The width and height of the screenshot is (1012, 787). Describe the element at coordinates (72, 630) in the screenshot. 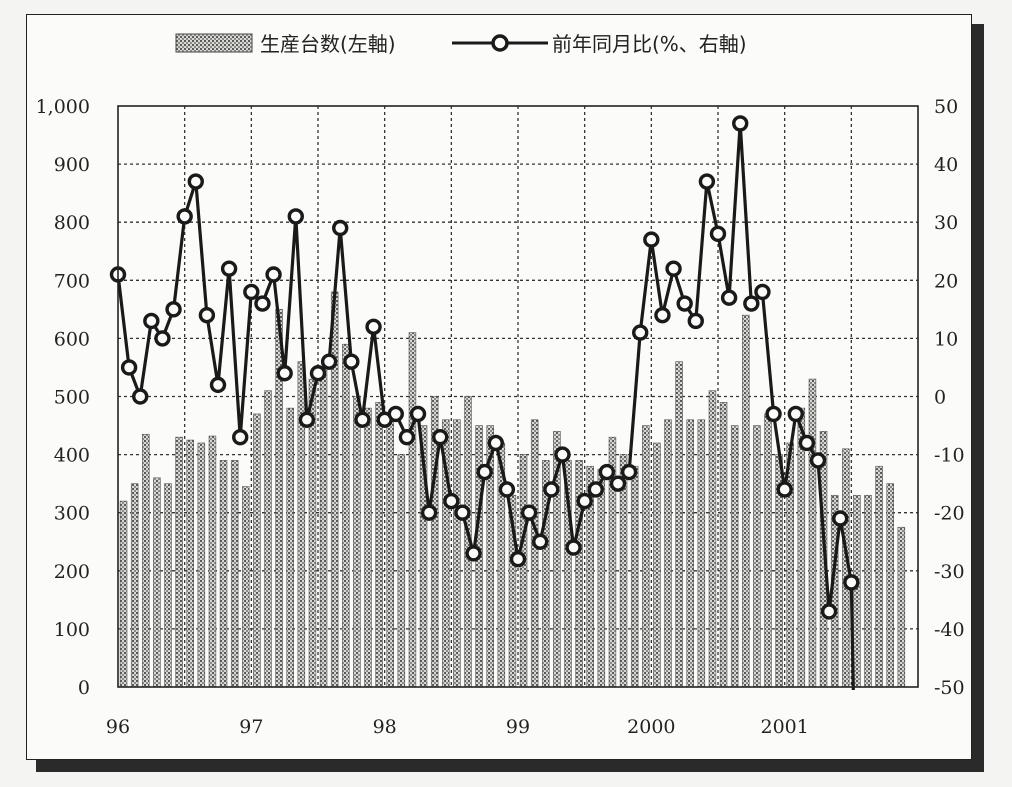

I see `left-tick-label: 100` at that location.